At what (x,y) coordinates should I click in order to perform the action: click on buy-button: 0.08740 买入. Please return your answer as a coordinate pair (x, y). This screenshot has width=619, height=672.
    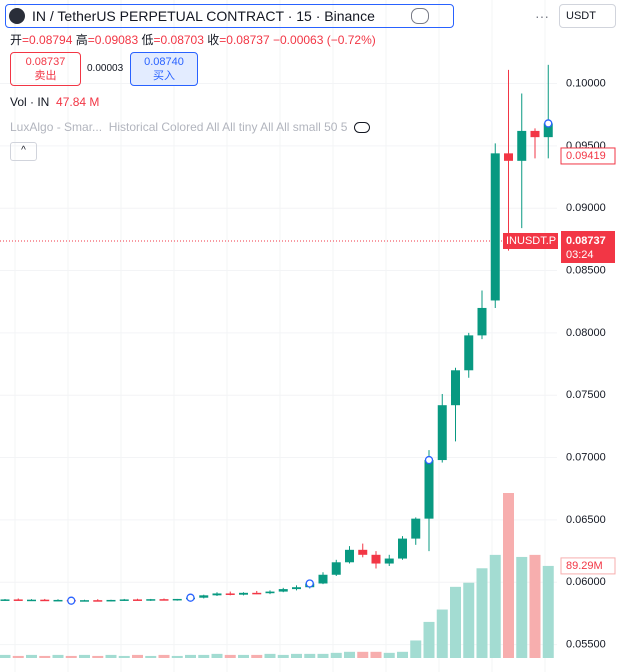
    Looking at the image, I should click on (164, 69).